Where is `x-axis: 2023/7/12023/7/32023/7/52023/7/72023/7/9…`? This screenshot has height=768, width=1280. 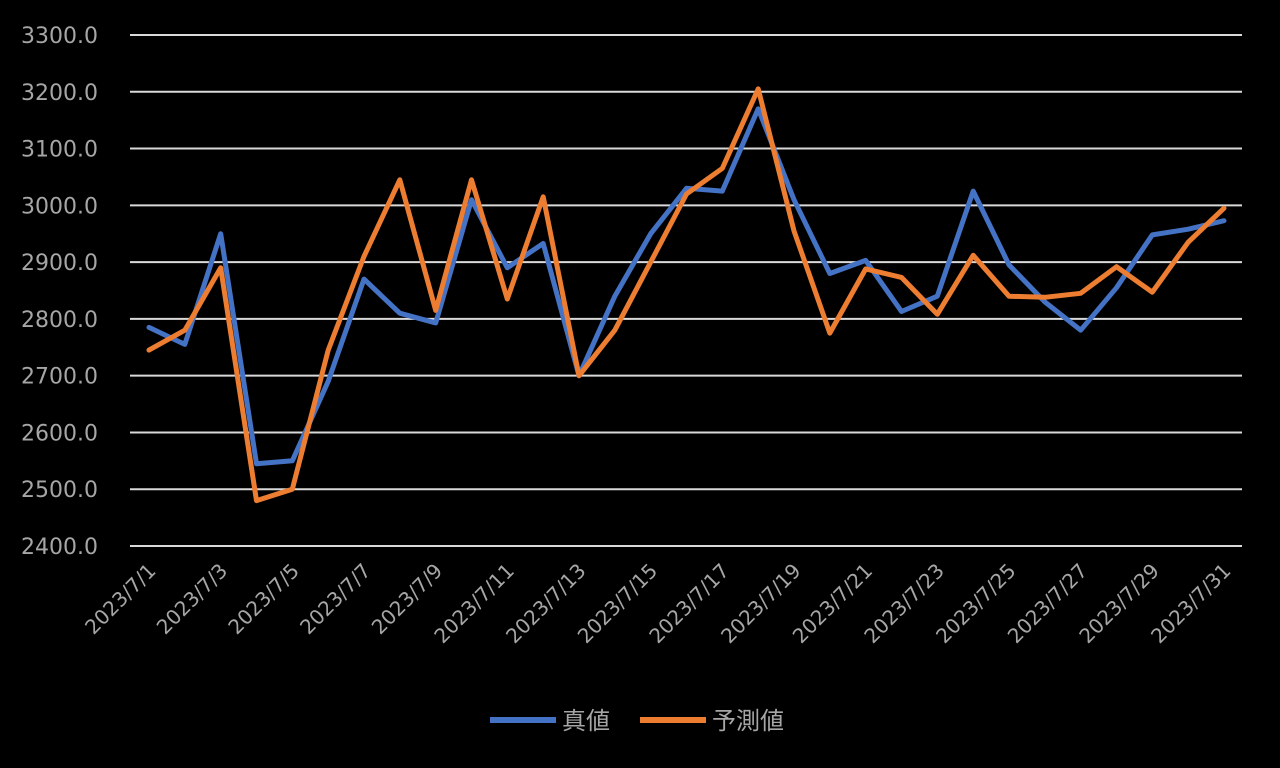 x-axis: 2023/7/12023/7/32023/7/52023/7/72023/7/9… is located at coordinates (657, 603).